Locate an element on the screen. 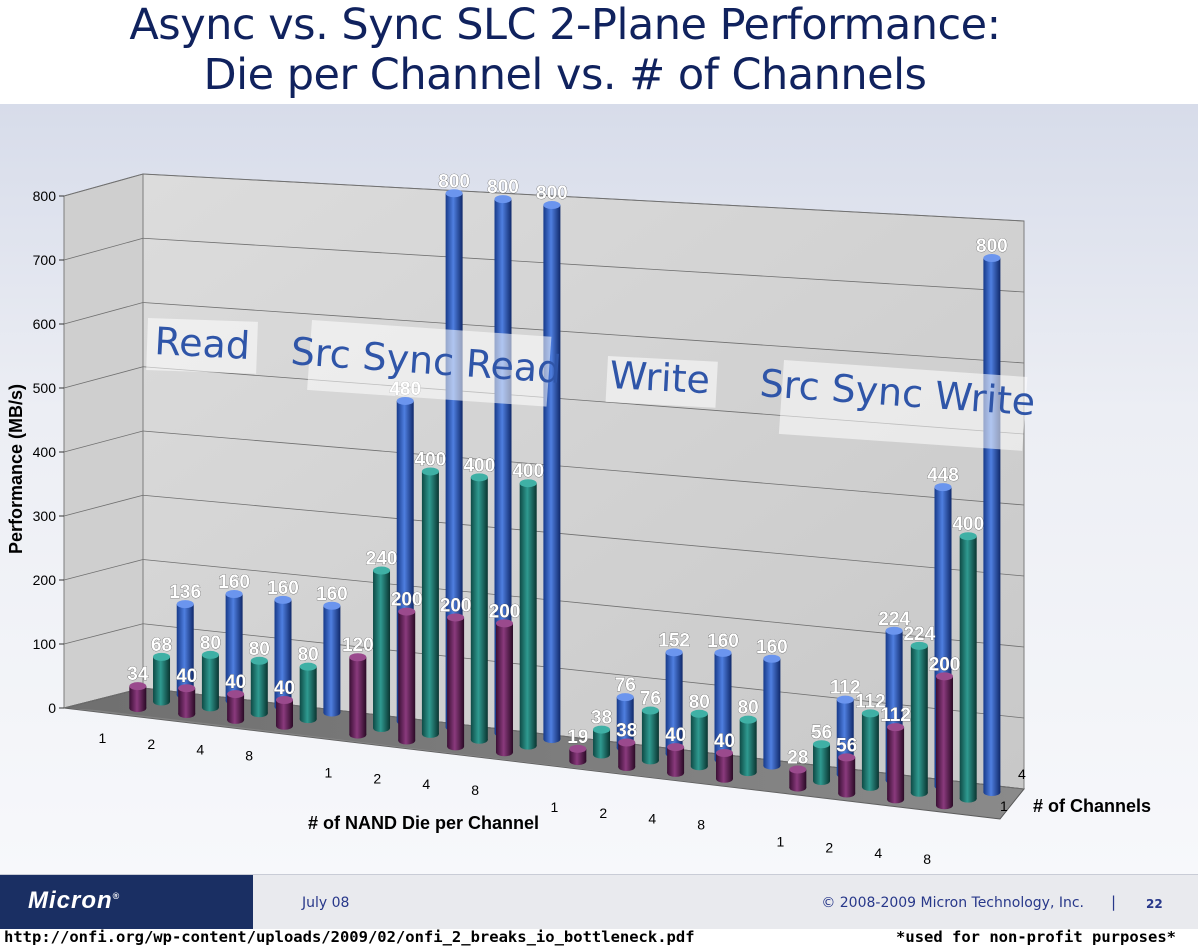 The image size is (1198, 952). bar-write-ch1-die1 is located at coordinates (578, 755).